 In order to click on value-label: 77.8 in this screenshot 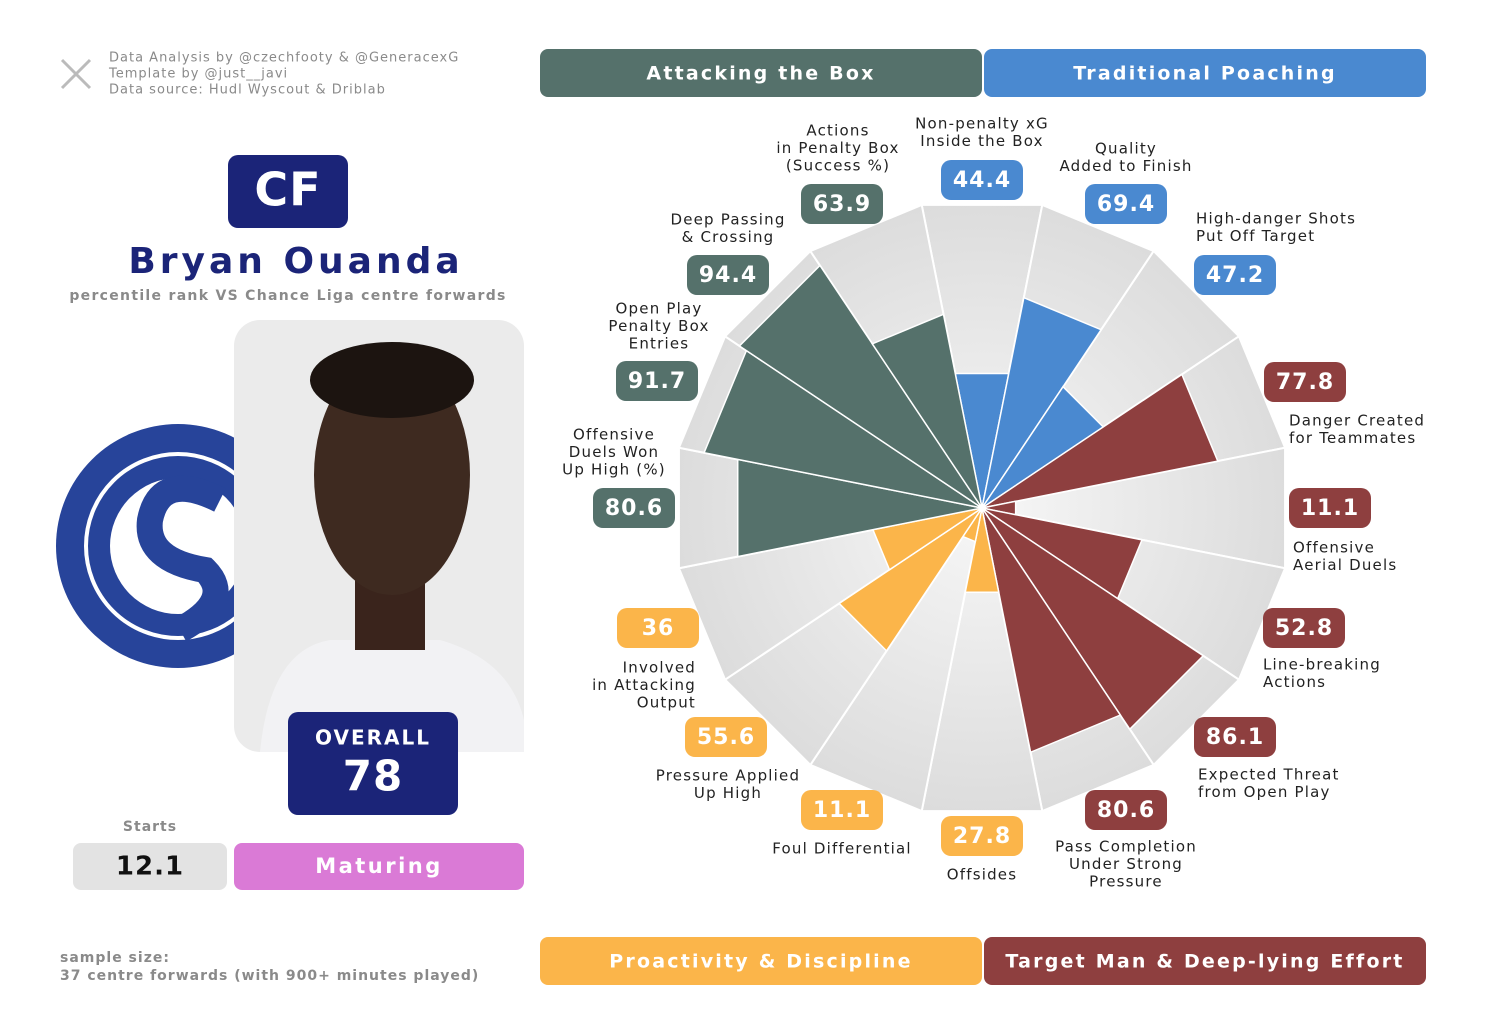, I will do `click(1305, 382)`.